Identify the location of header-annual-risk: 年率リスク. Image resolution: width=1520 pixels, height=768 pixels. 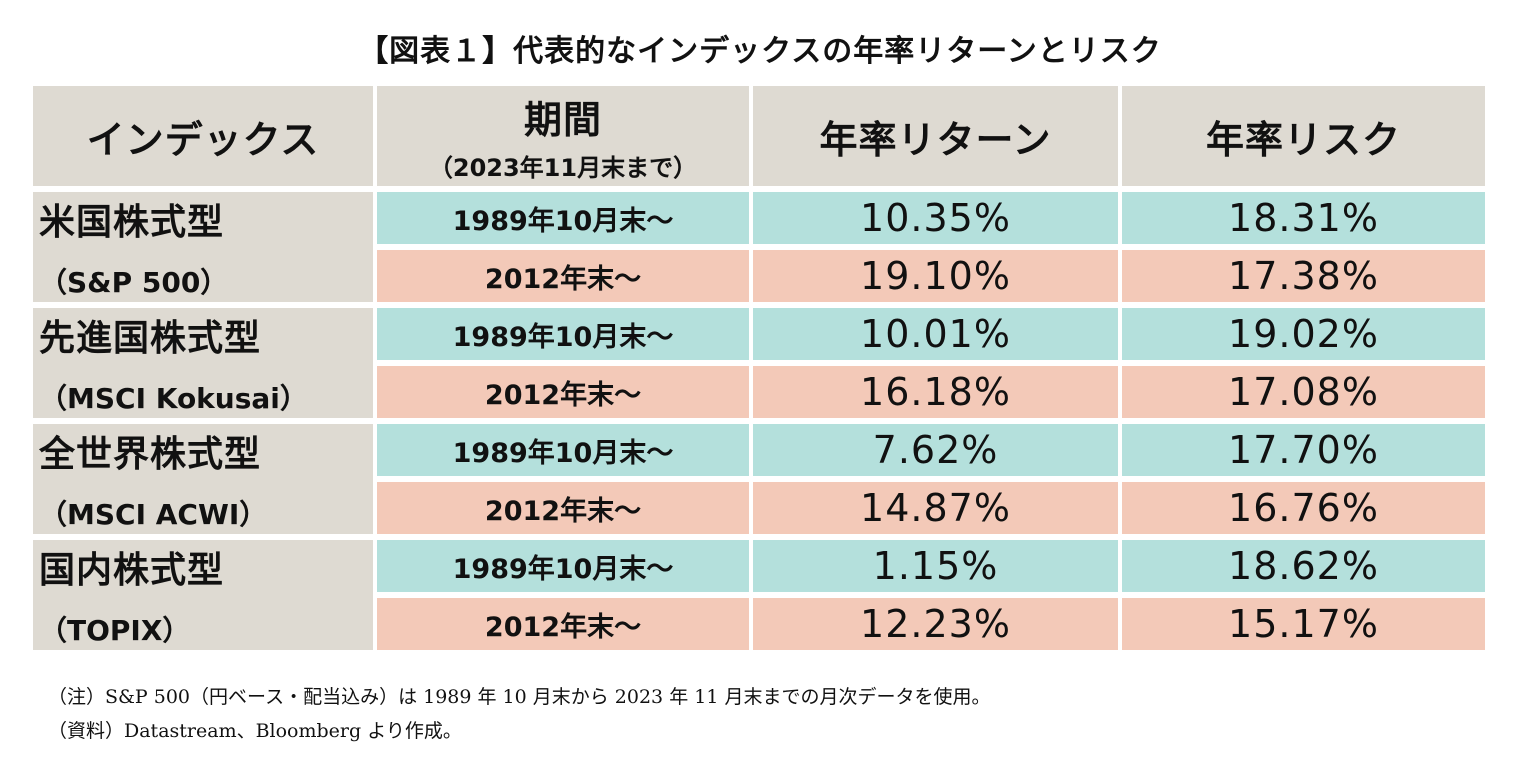
(1303, 136).